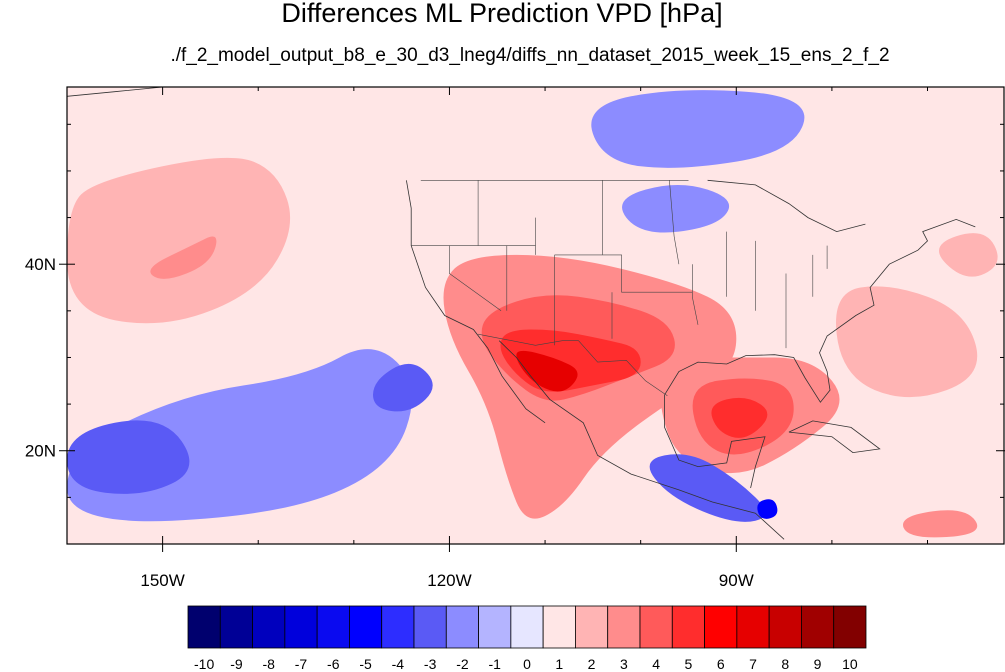  What do you see at coordinates (236, 664) in the screenshot?
I see `colorbar-label: -9` at bounding box center [236, 664].